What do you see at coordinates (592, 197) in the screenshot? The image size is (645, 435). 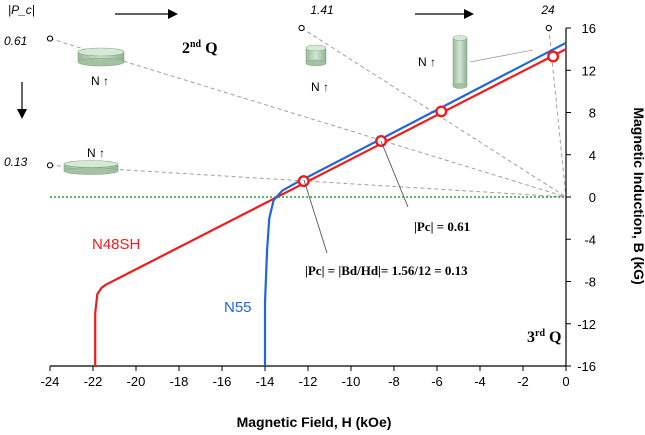 I see `y-tick-label: 0` at bounding box center [592, 197].